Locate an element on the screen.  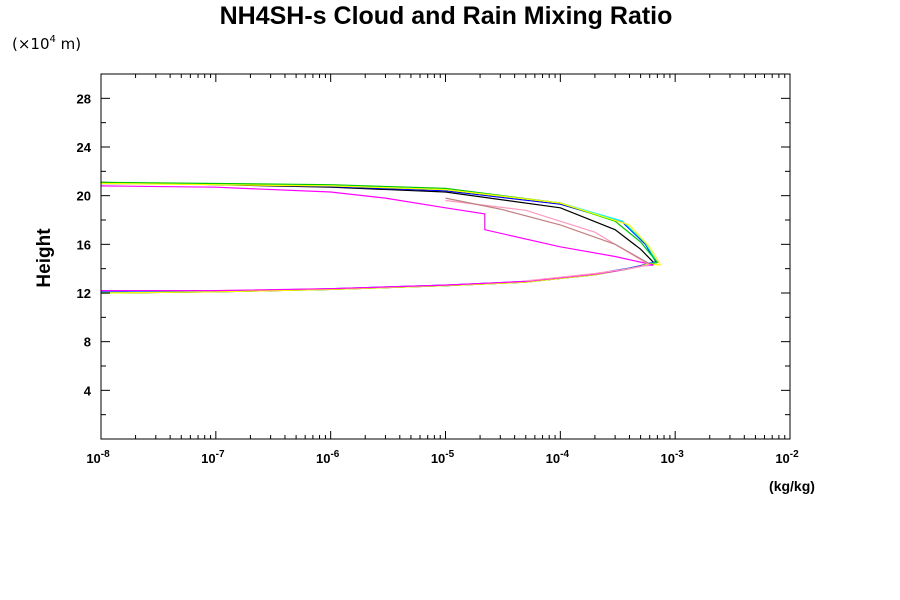
x-tick-exponent: -6 is located at coordinates (334, 454).